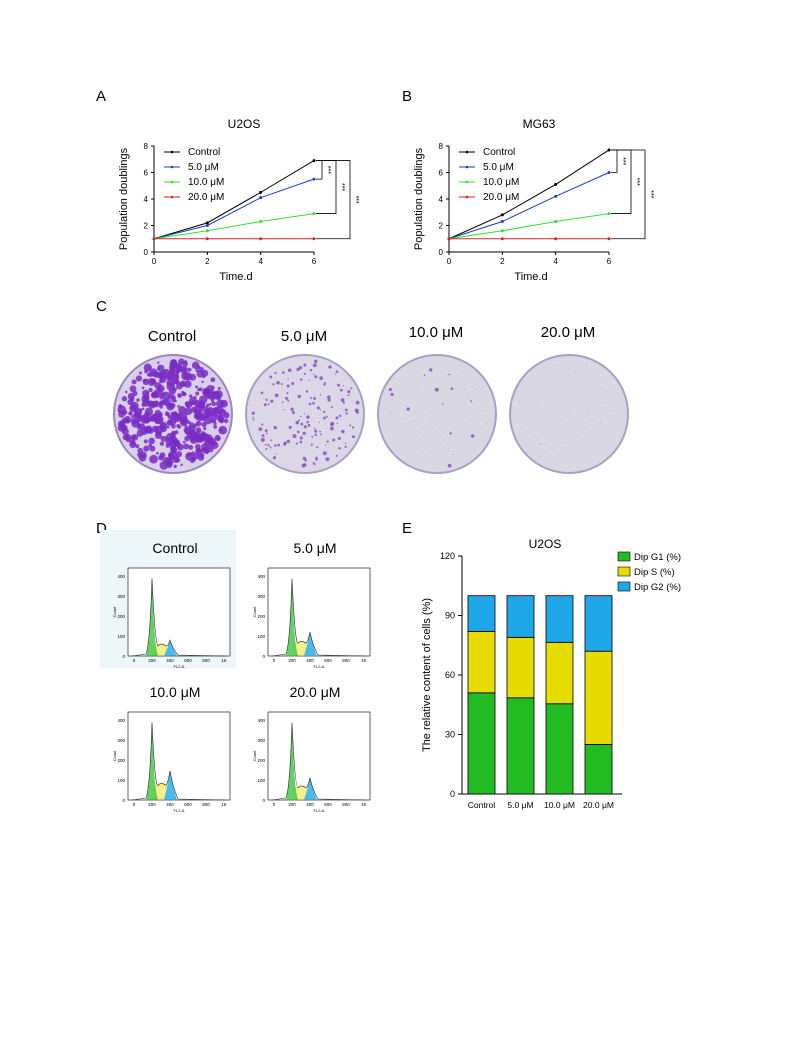  What do you see at coordinates (121, 616) in the screenshot?
I see `y-tick-label: 200` at bounding box center [121, 616].